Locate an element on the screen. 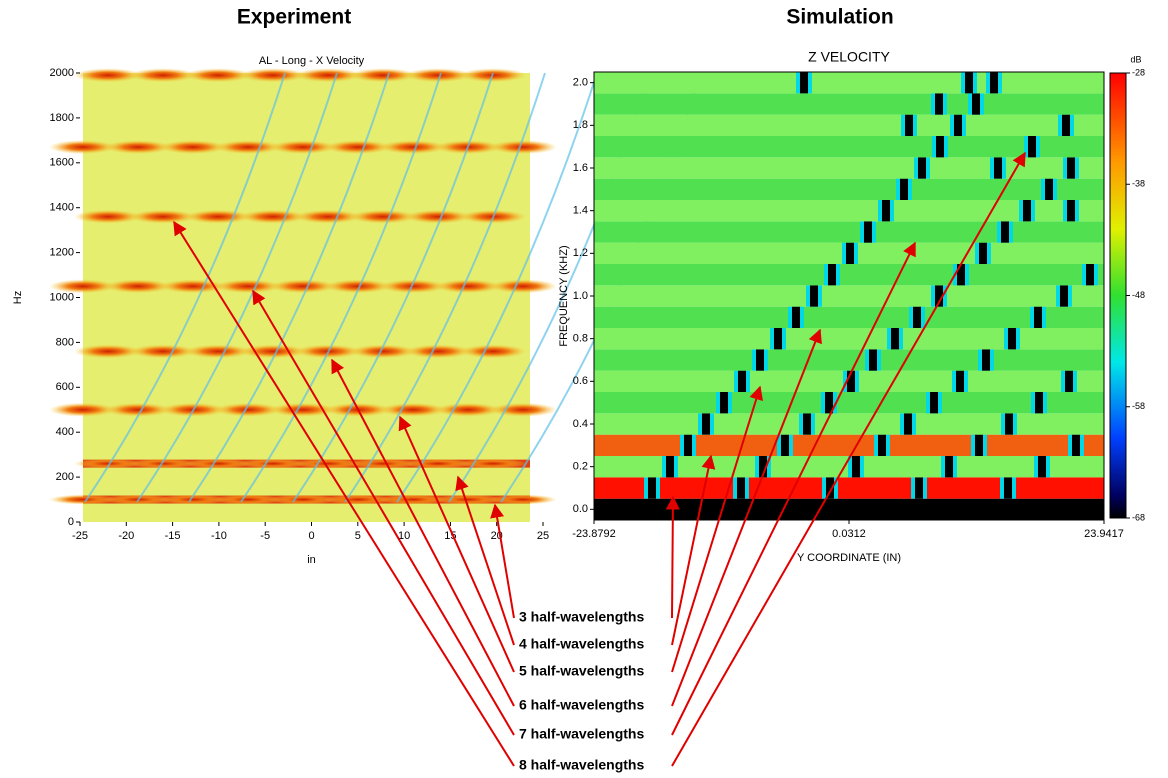  x-tick-label: -10 is located at coordinates (219, 536).